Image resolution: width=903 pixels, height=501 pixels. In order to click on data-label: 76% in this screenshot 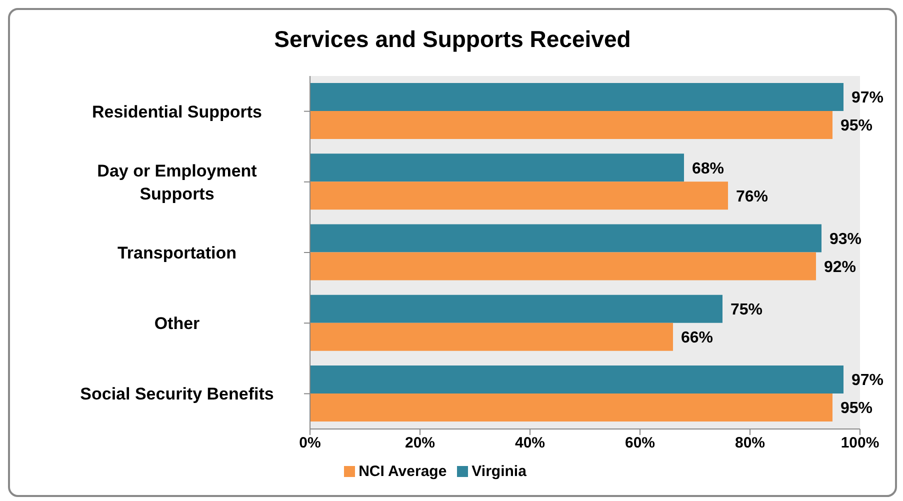, I will do `click(752, 197)`.